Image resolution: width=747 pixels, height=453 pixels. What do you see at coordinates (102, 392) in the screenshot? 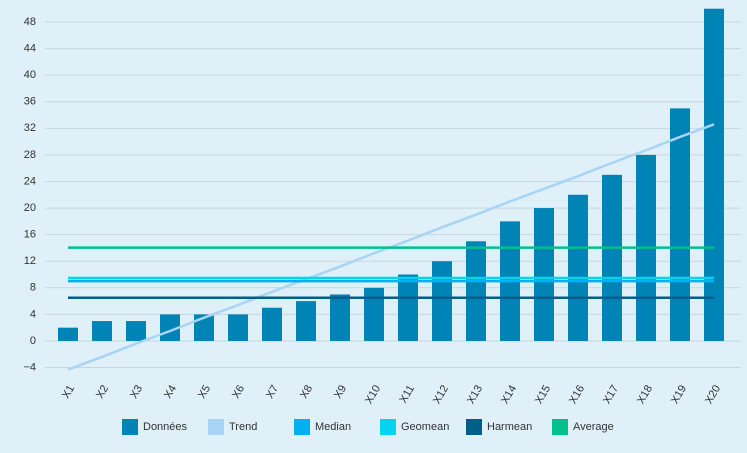
I see `x-tick-label: X2` at bounding box center [102, 392].